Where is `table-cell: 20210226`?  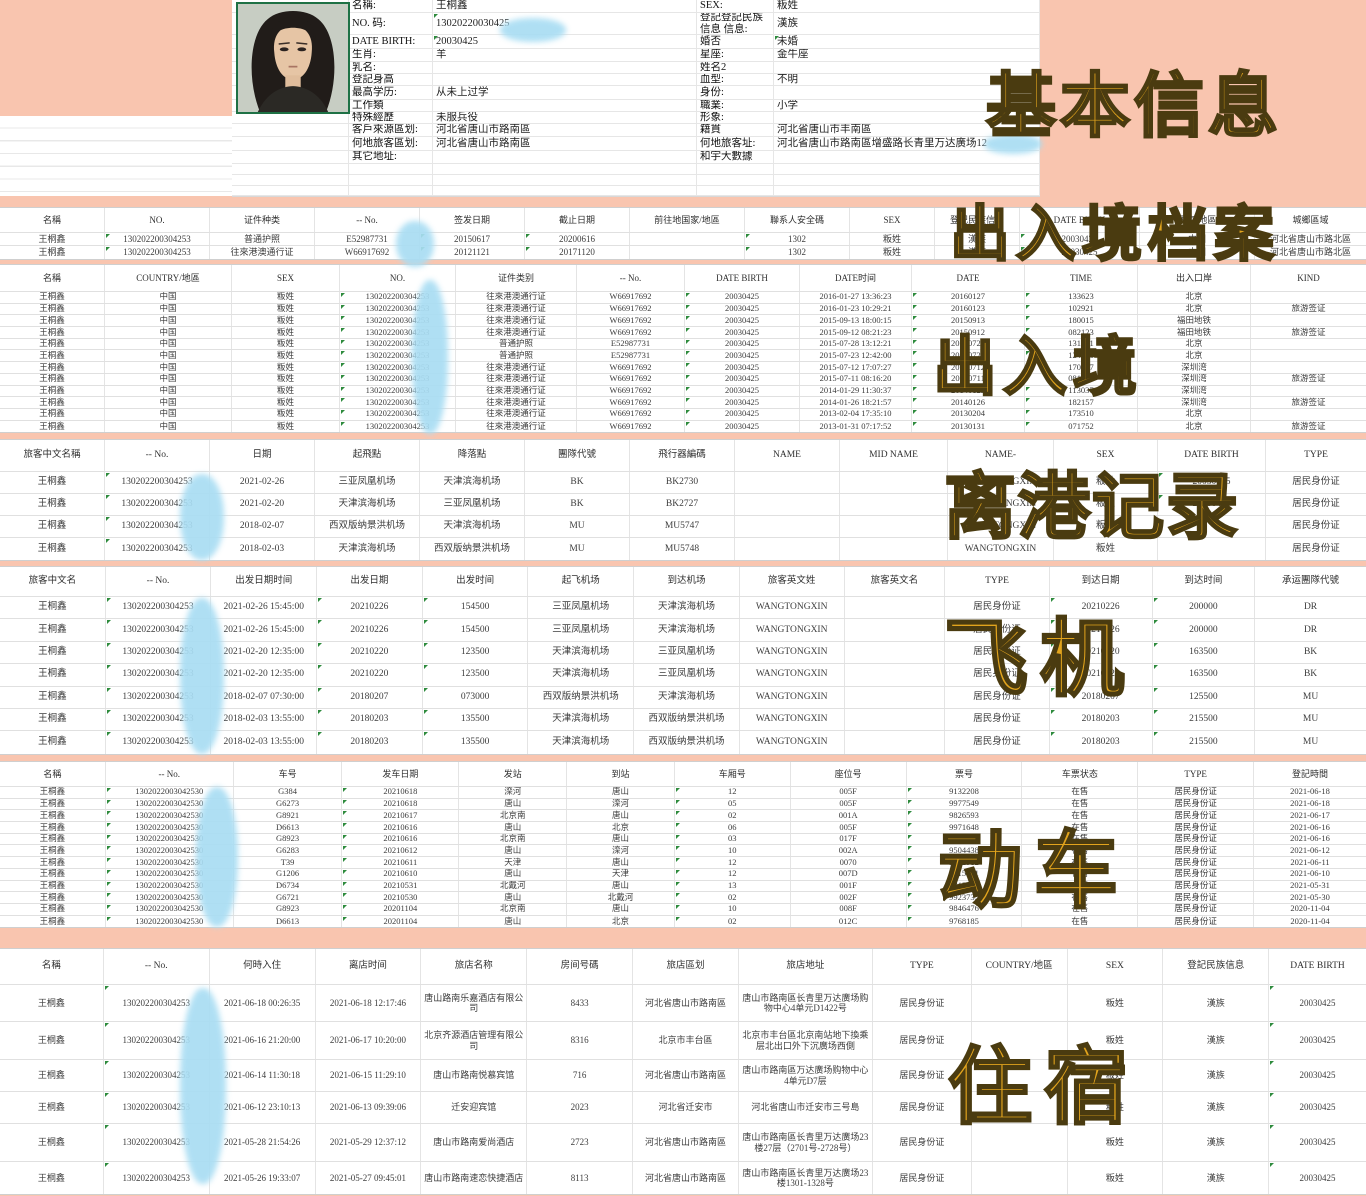
table-cell: 20210226 is located at coordinates (1101, 630).